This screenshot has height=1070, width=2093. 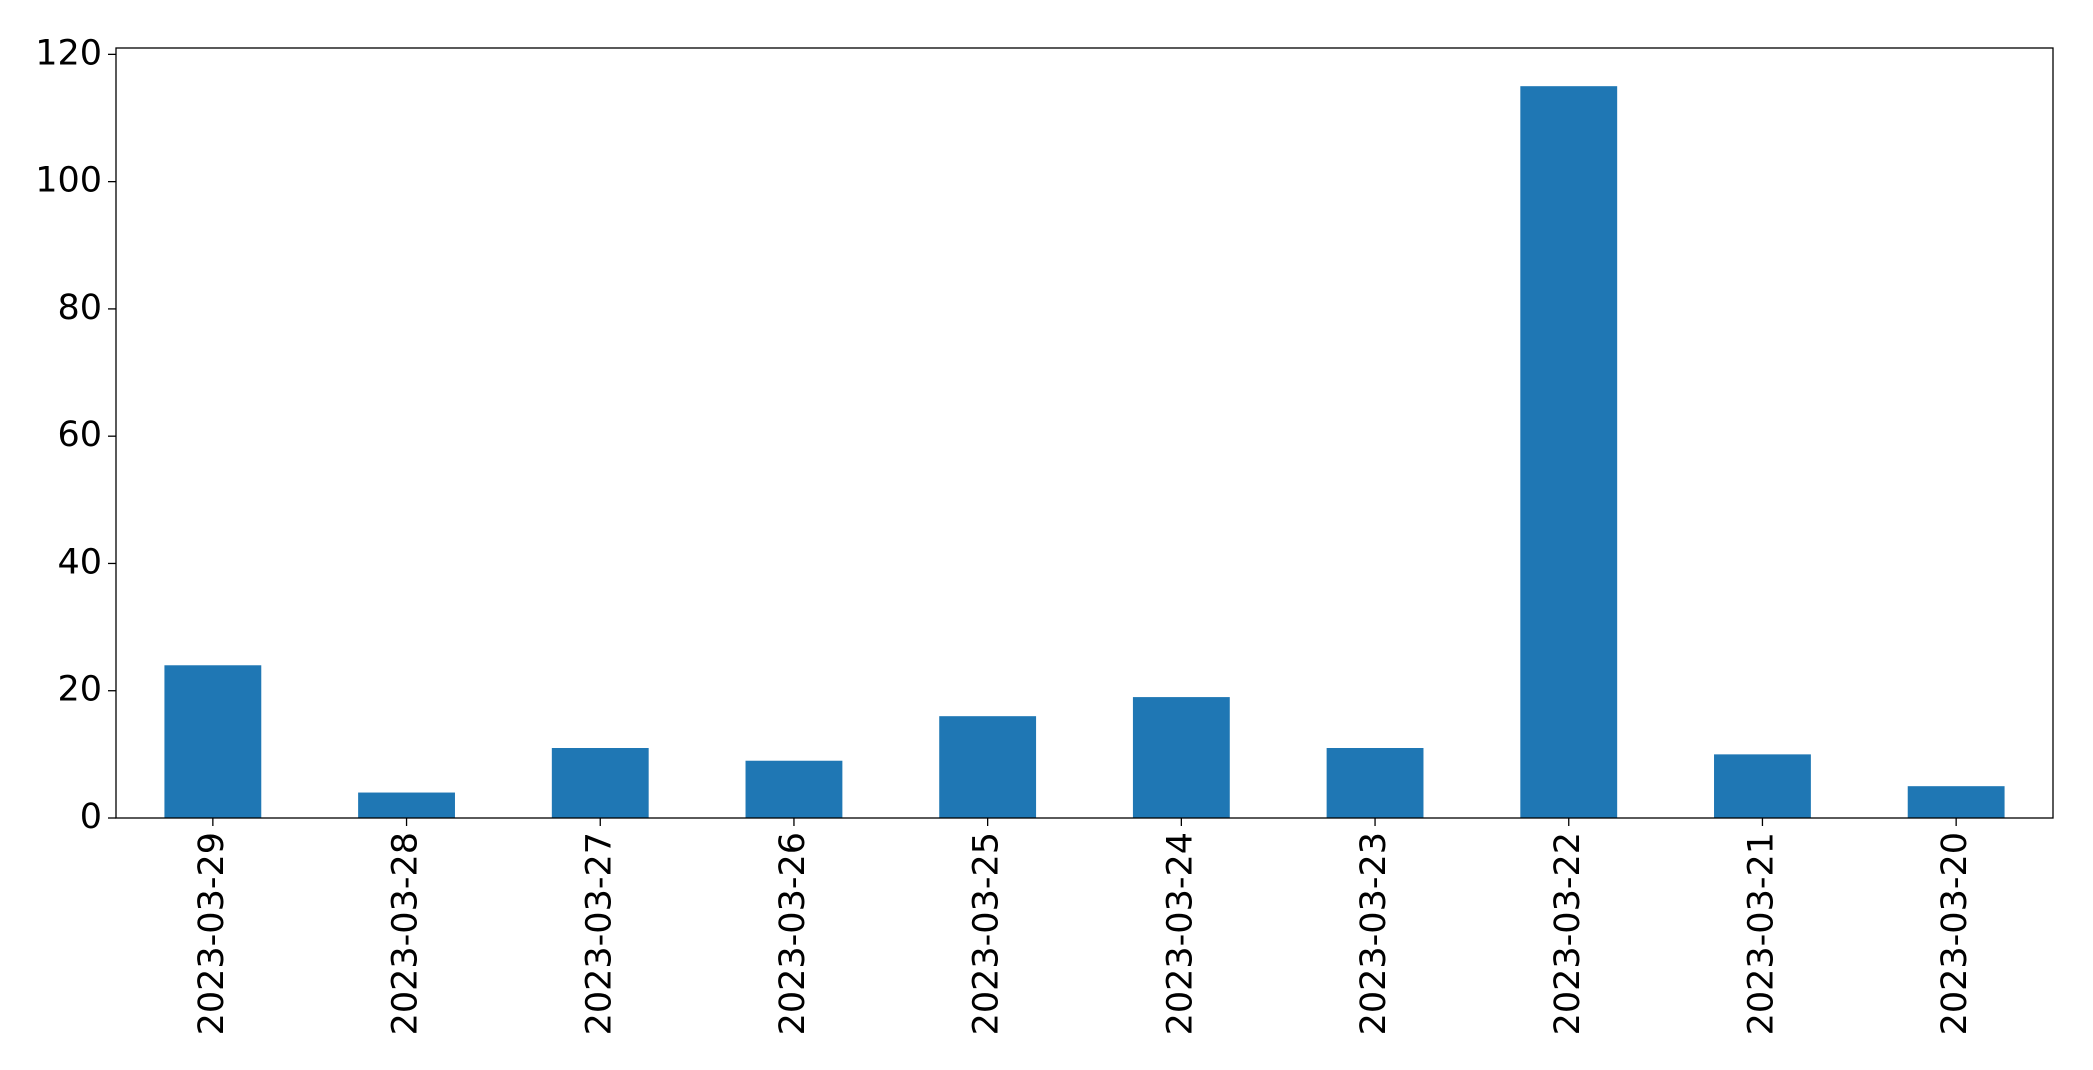 What do you see at coordinates (1568, 933) in the screenshot?
I see `x-tick-label: 2023-03-22` at bounding box center [1568, 933].